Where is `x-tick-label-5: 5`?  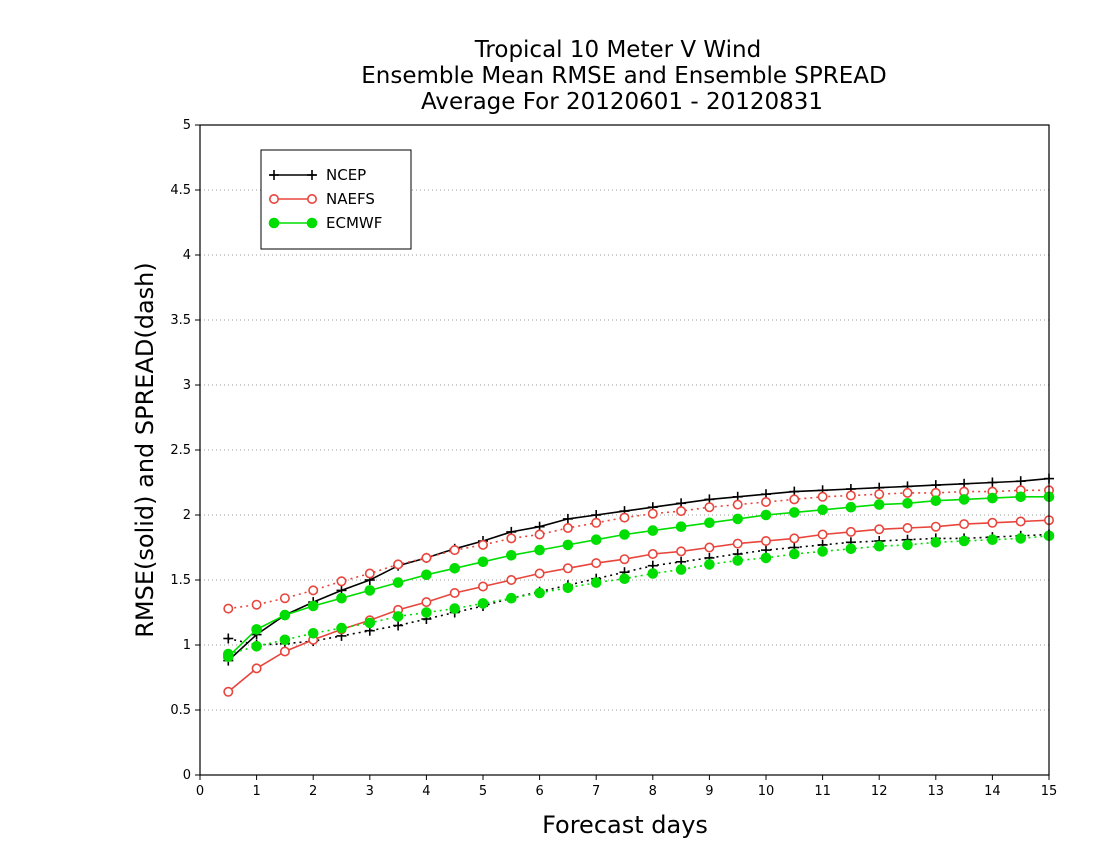
x-tick-label-5: 5 is located at coordinates (483, 791).